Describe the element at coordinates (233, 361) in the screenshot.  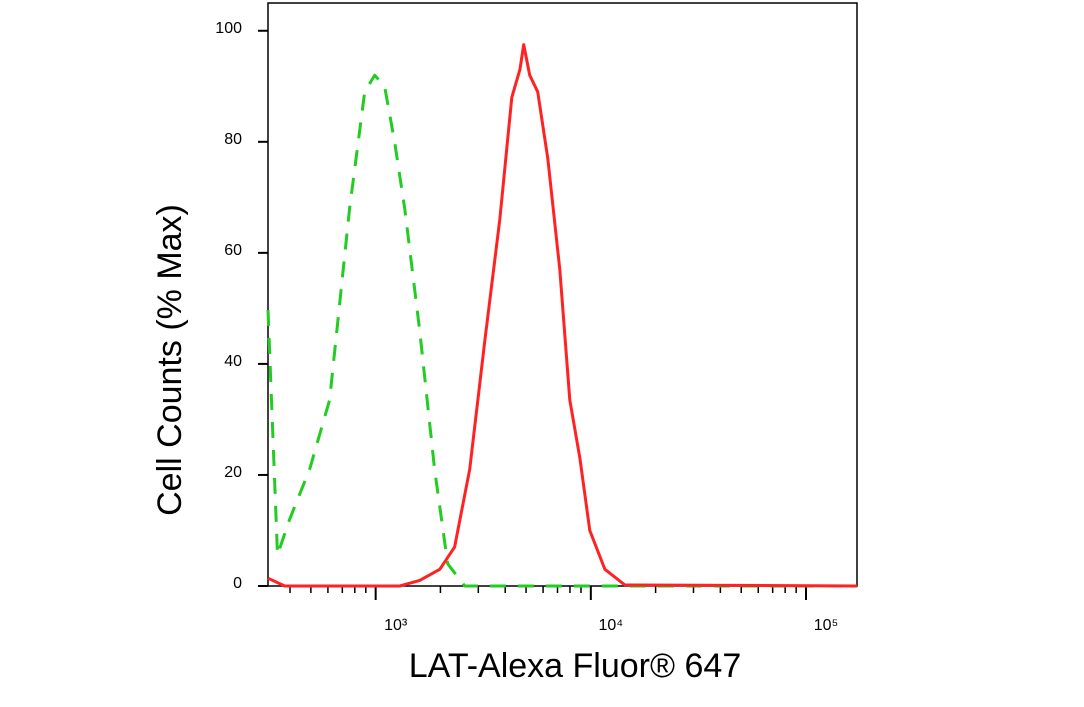
I see `y-tick-label: 40` at that location.